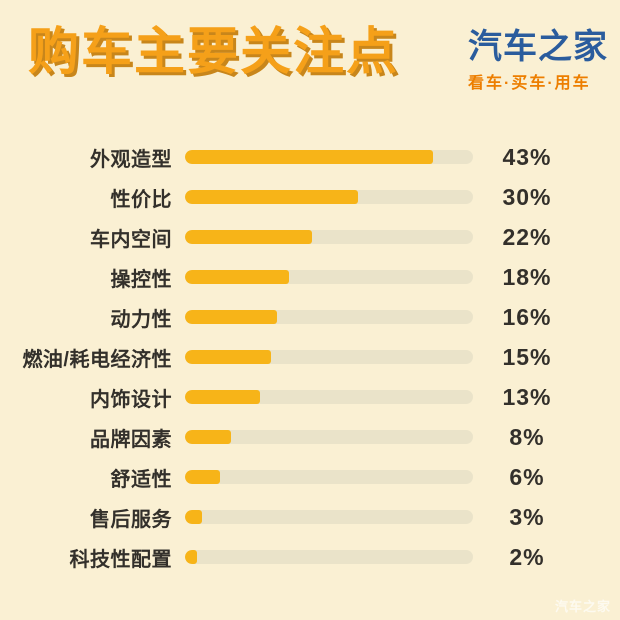 The height and width of the screenshot is (620, 620). Describe the element at coordinates (527, 316) in the screenshot. I see `value-label: 16%` at that location.